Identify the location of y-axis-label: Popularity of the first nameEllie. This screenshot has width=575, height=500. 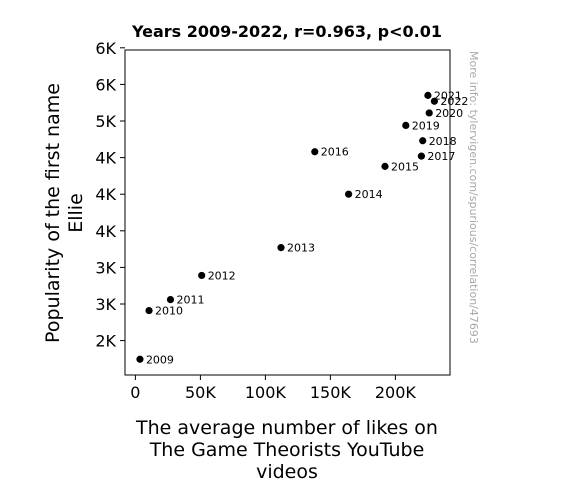
(64, 213).